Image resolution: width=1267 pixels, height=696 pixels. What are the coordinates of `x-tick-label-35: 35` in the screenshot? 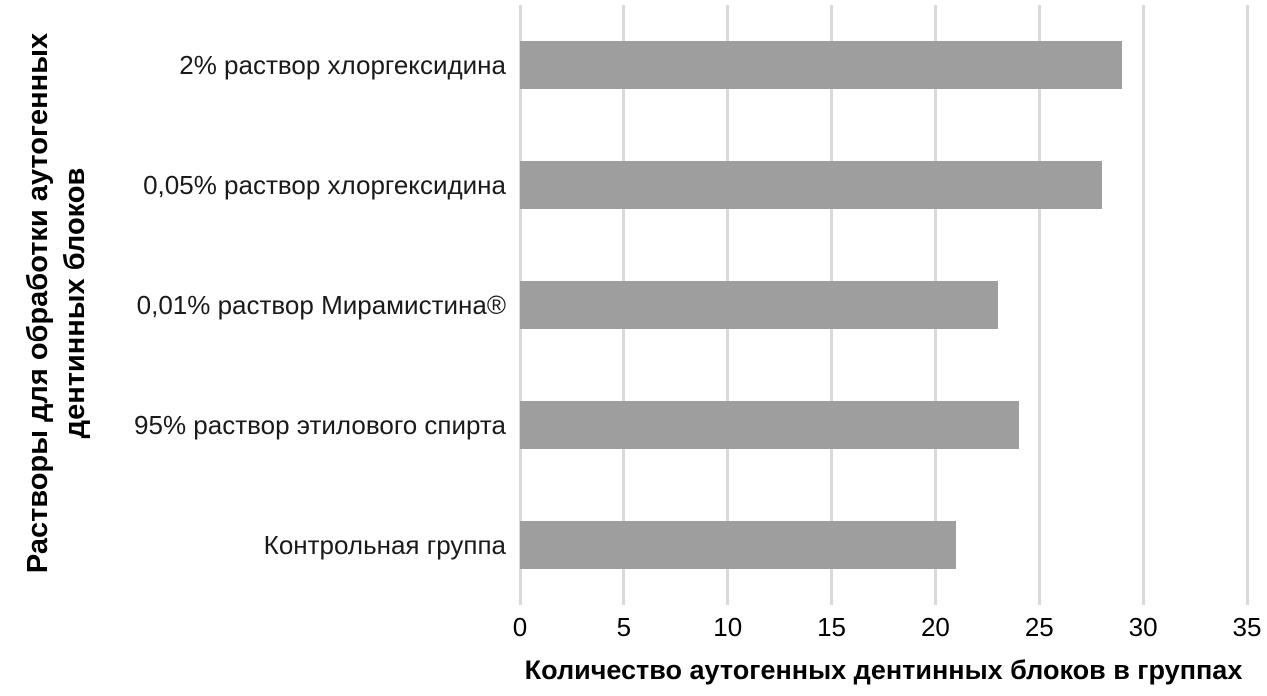 It's located at (1247, 627).